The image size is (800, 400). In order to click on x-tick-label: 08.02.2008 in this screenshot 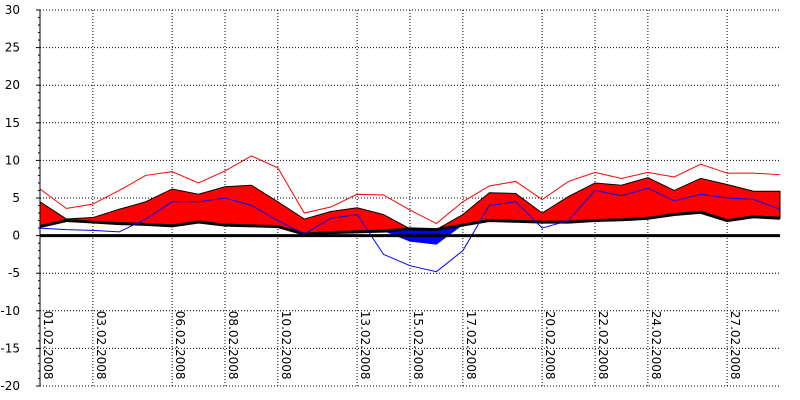, I will do `click(233, 345)`.